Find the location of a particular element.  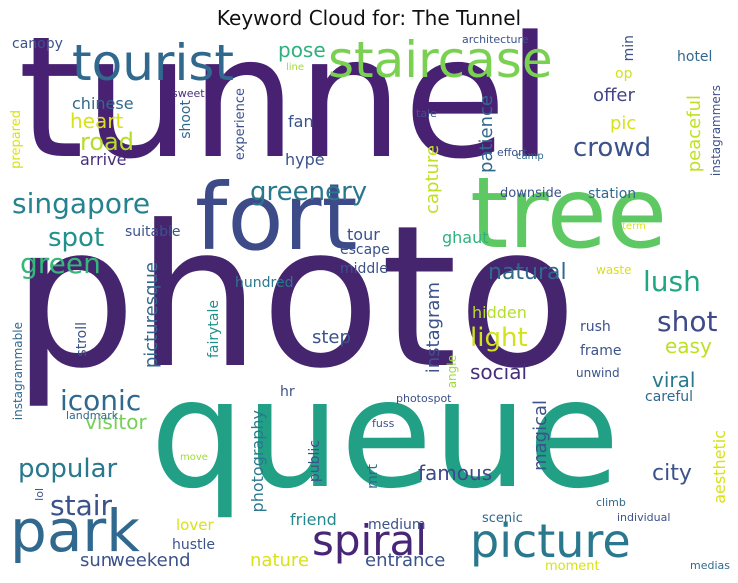

word-pose: pose is located at coordinates (302, 50).